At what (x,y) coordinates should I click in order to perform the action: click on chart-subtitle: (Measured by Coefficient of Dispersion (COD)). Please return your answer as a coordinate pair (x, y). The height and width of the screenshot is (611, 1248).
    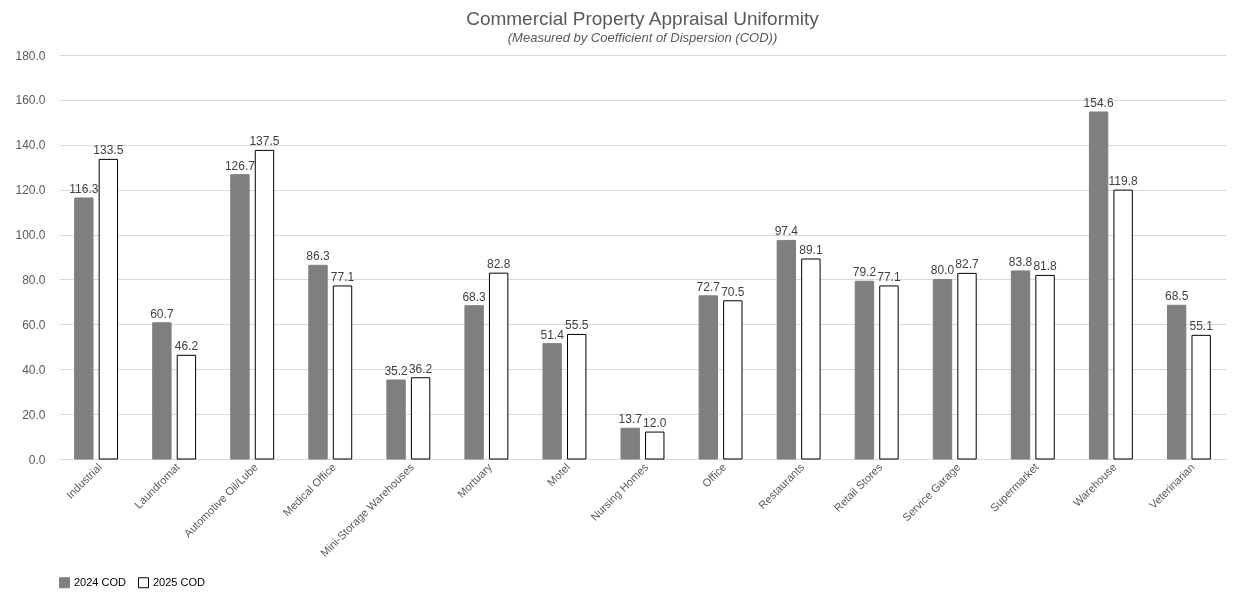
    Looking at the image, I should click on (642, 37).